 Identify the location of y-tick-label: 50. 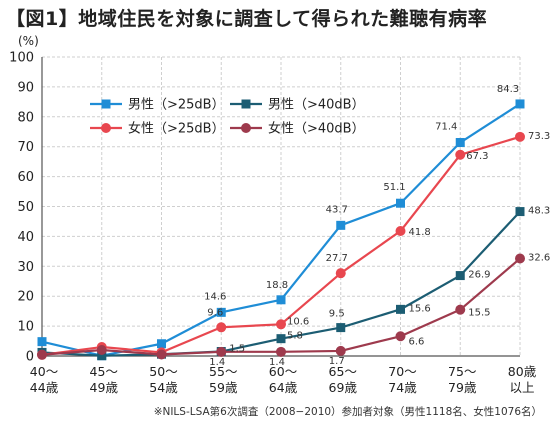
(25, 207).